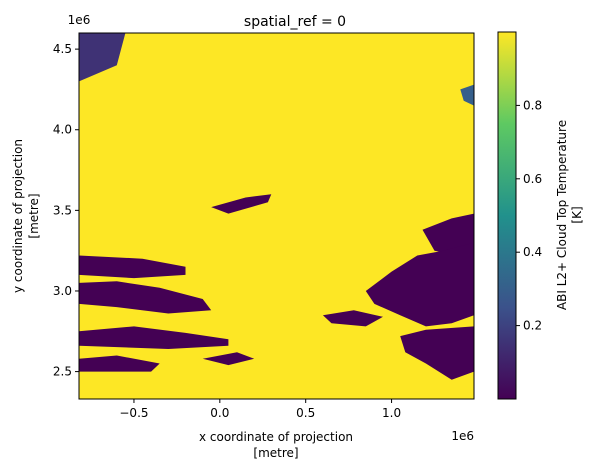 This screenshot has width=595, height=469. I want to click on x-tick-label: 0.5, so click(305, 413).